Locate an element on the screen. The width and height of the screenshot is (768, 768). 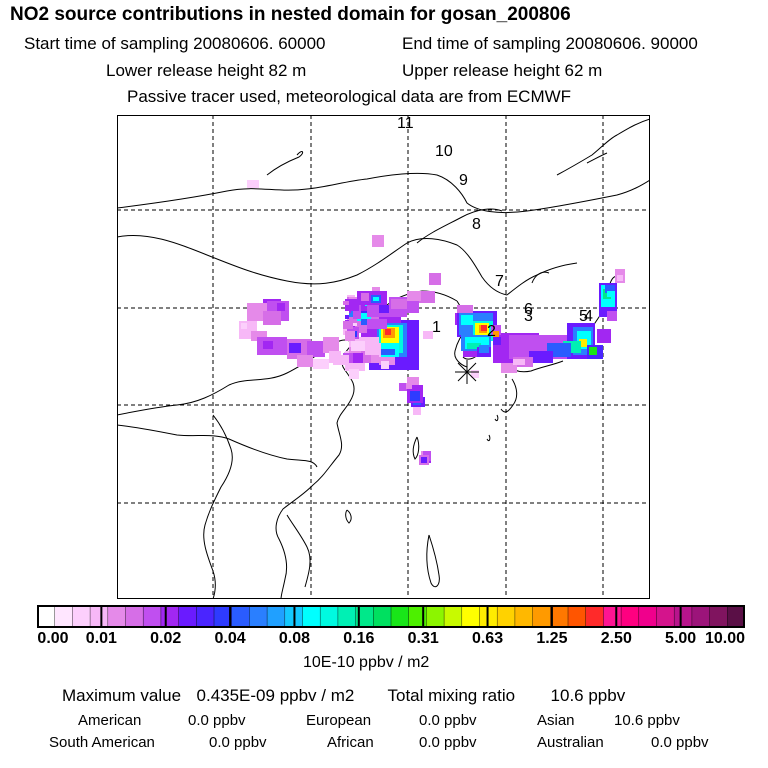
trajectory-label-7: 7 is located at coordinates (499, 281).